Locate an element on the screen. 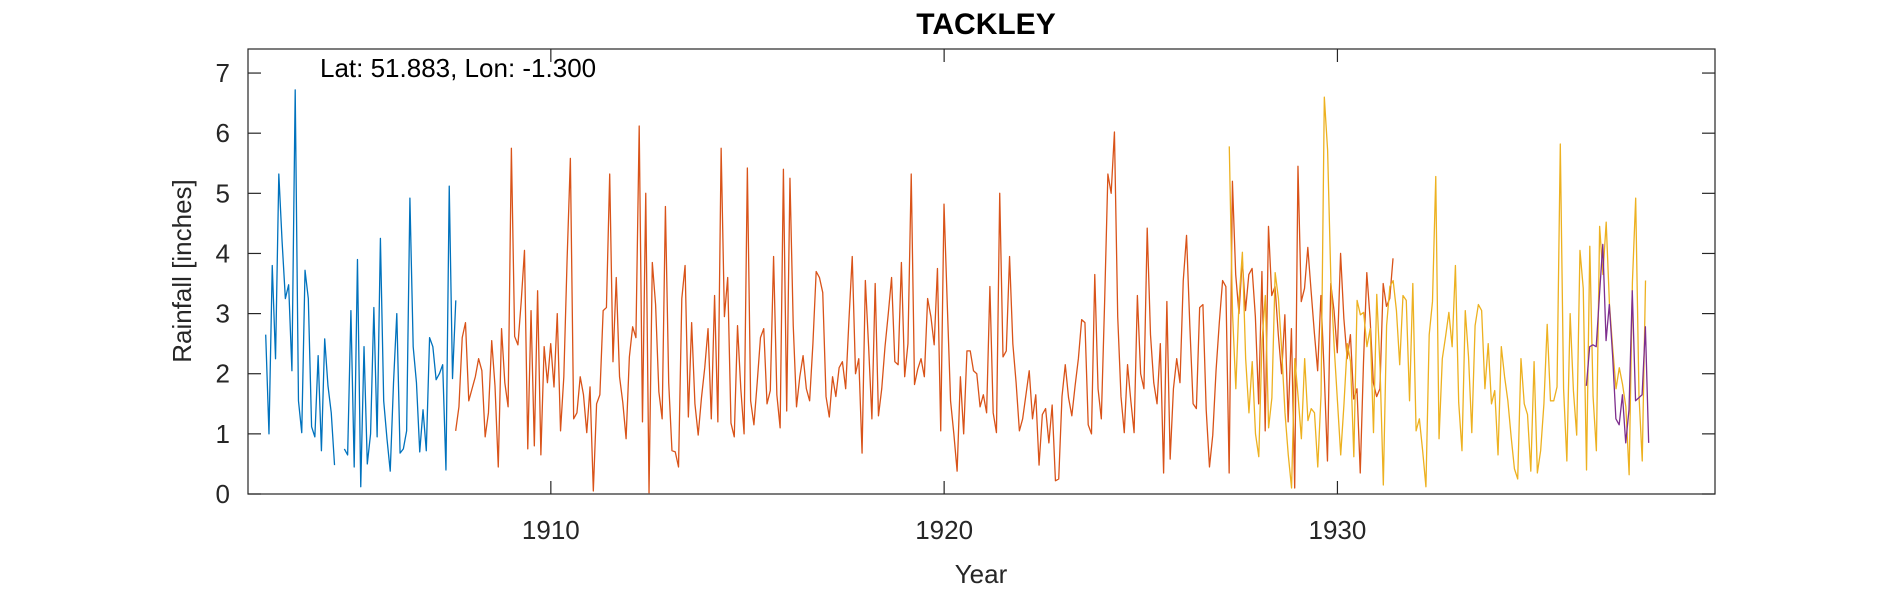 This screenshot has width=1890, height=596. y-tick-label: 4 is located at coordinates (223, 253).